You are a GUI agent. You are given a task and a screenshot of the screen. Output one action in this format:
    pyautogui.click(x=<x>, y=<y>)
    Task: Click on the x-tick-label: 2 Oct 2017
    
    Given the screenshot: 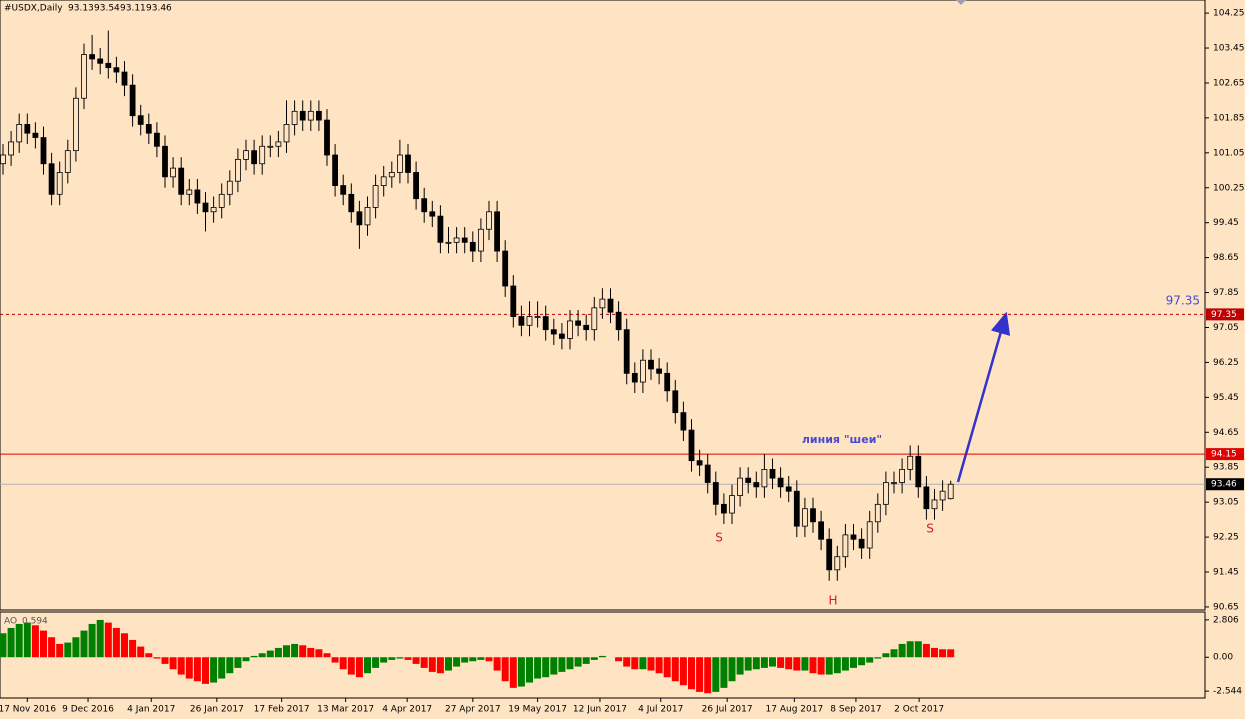 What is the action you would take?
    pyautogui.click(x=919, y=710)
    